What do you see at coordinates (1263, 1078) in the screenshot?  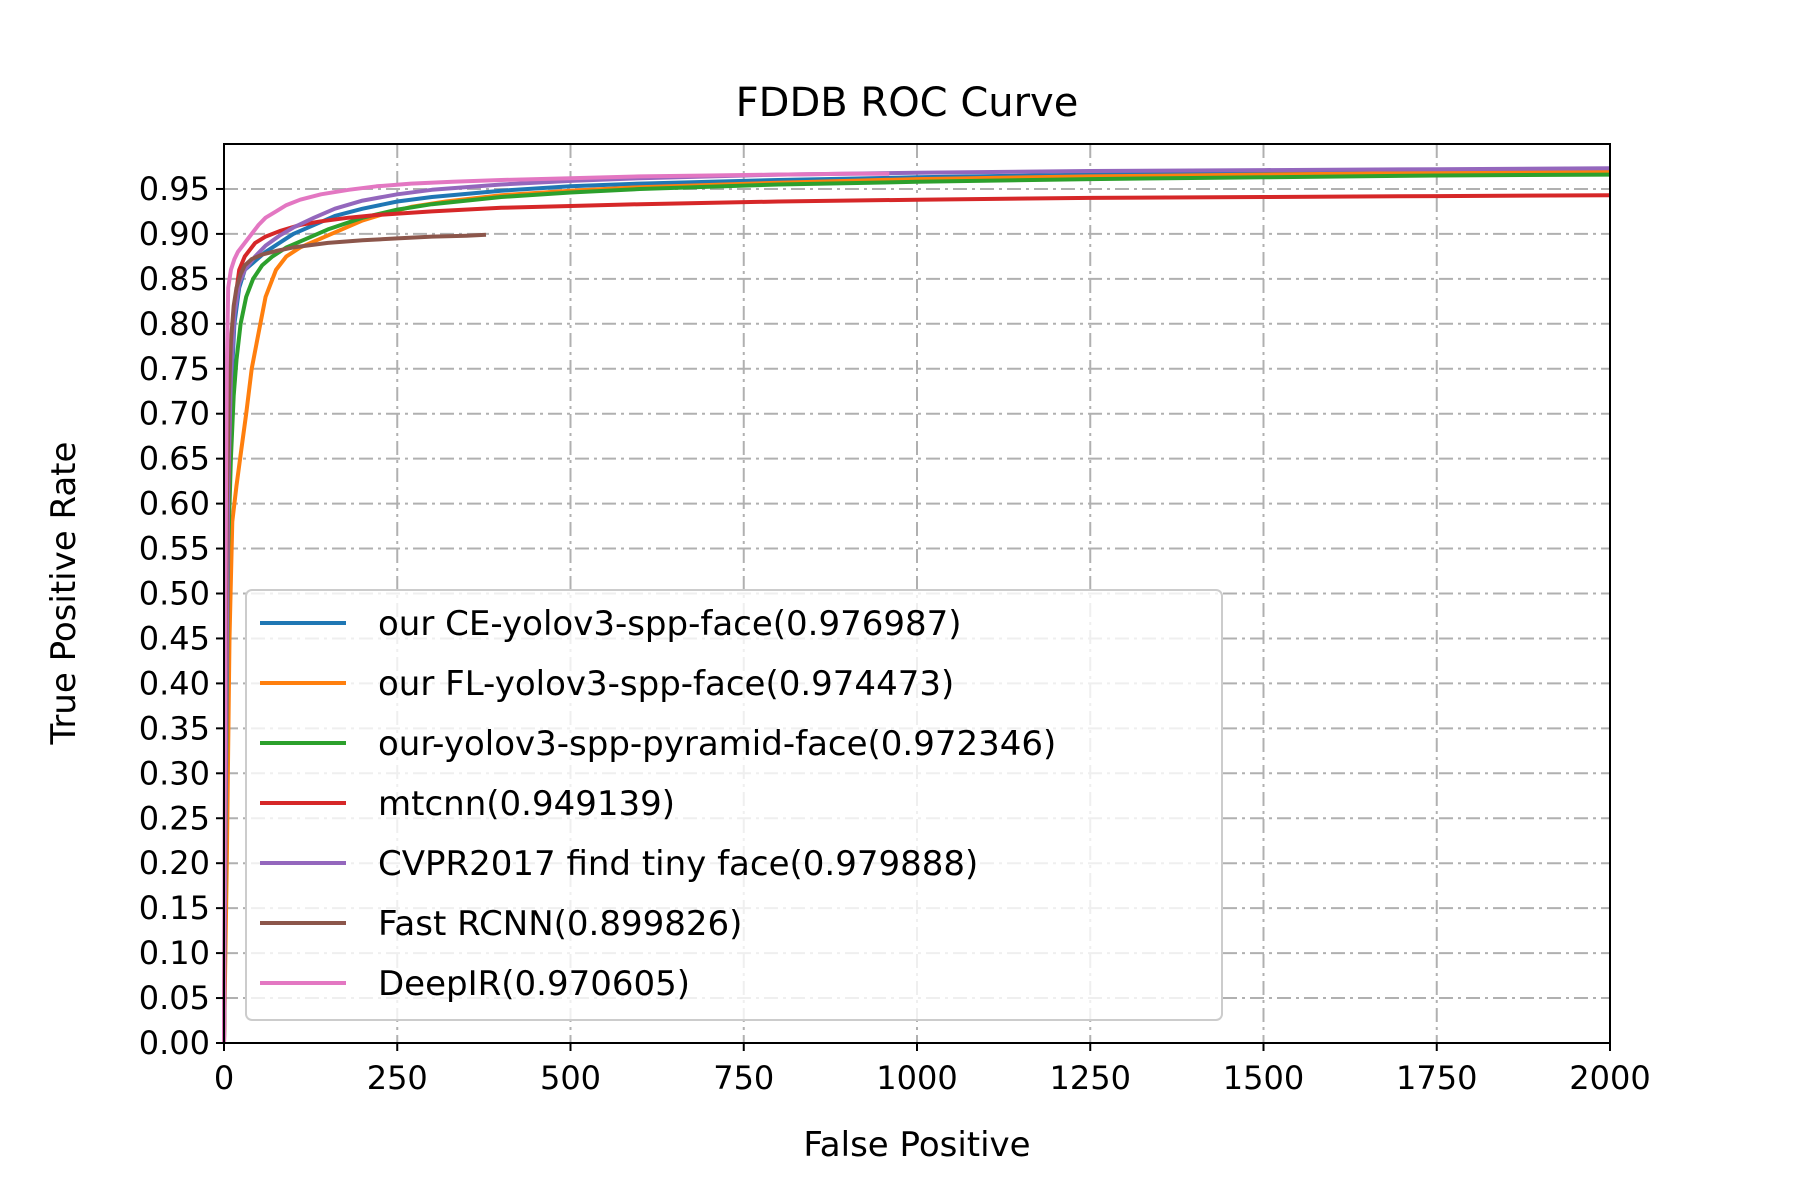 I see `x-tick-label: 1500` at bounding box center [1263, 1078].